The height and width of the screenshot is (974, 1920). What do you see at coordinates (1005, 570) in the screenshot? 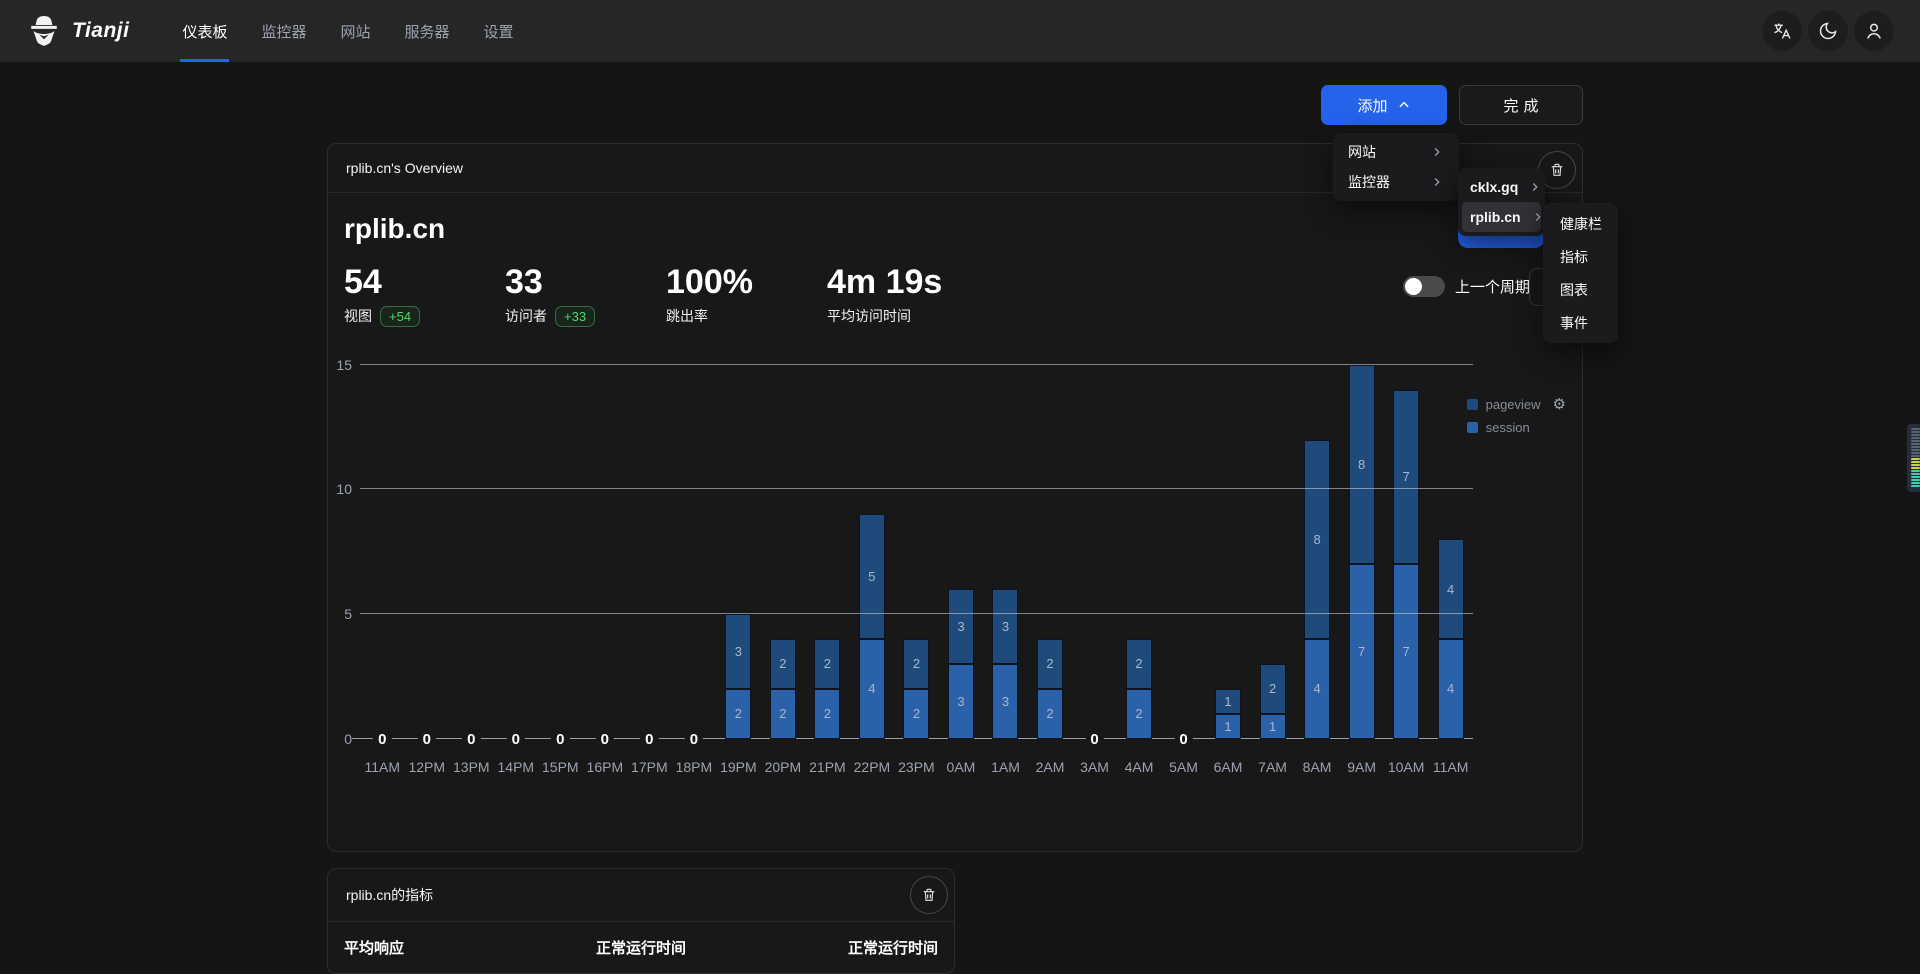
I see `chart-column-1AM: 3 3 1AM` at bounding box center [1005, 570].